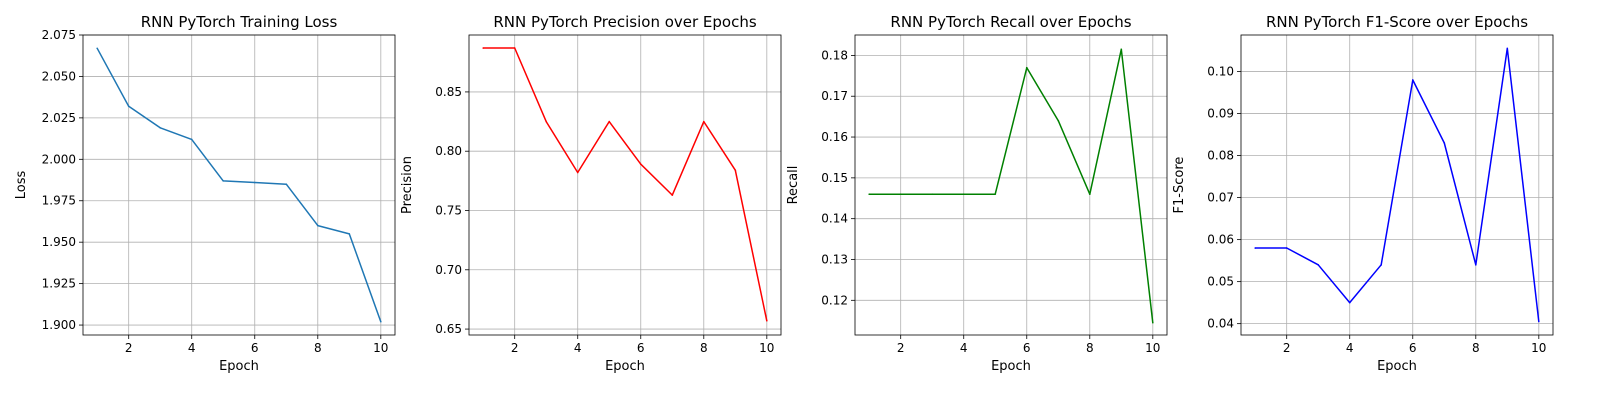 The image size is (1600, 400). I want to click on y-axis-label: F1-Score, so click(1179, 185).